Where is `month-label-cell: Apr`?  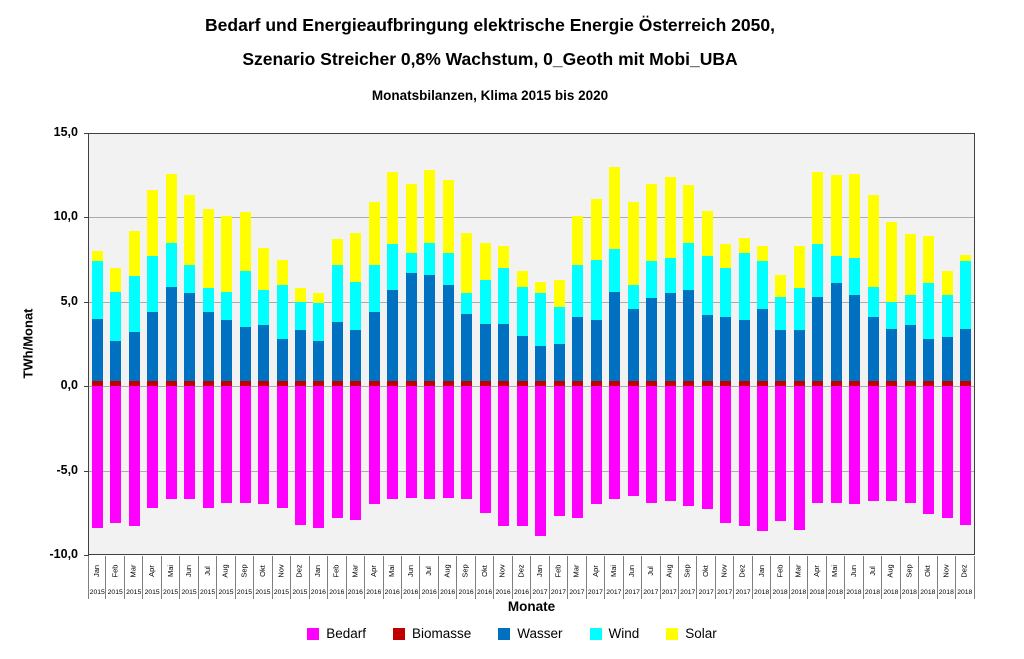 month-label-cell: Apr is located at coordinates (596, 571).